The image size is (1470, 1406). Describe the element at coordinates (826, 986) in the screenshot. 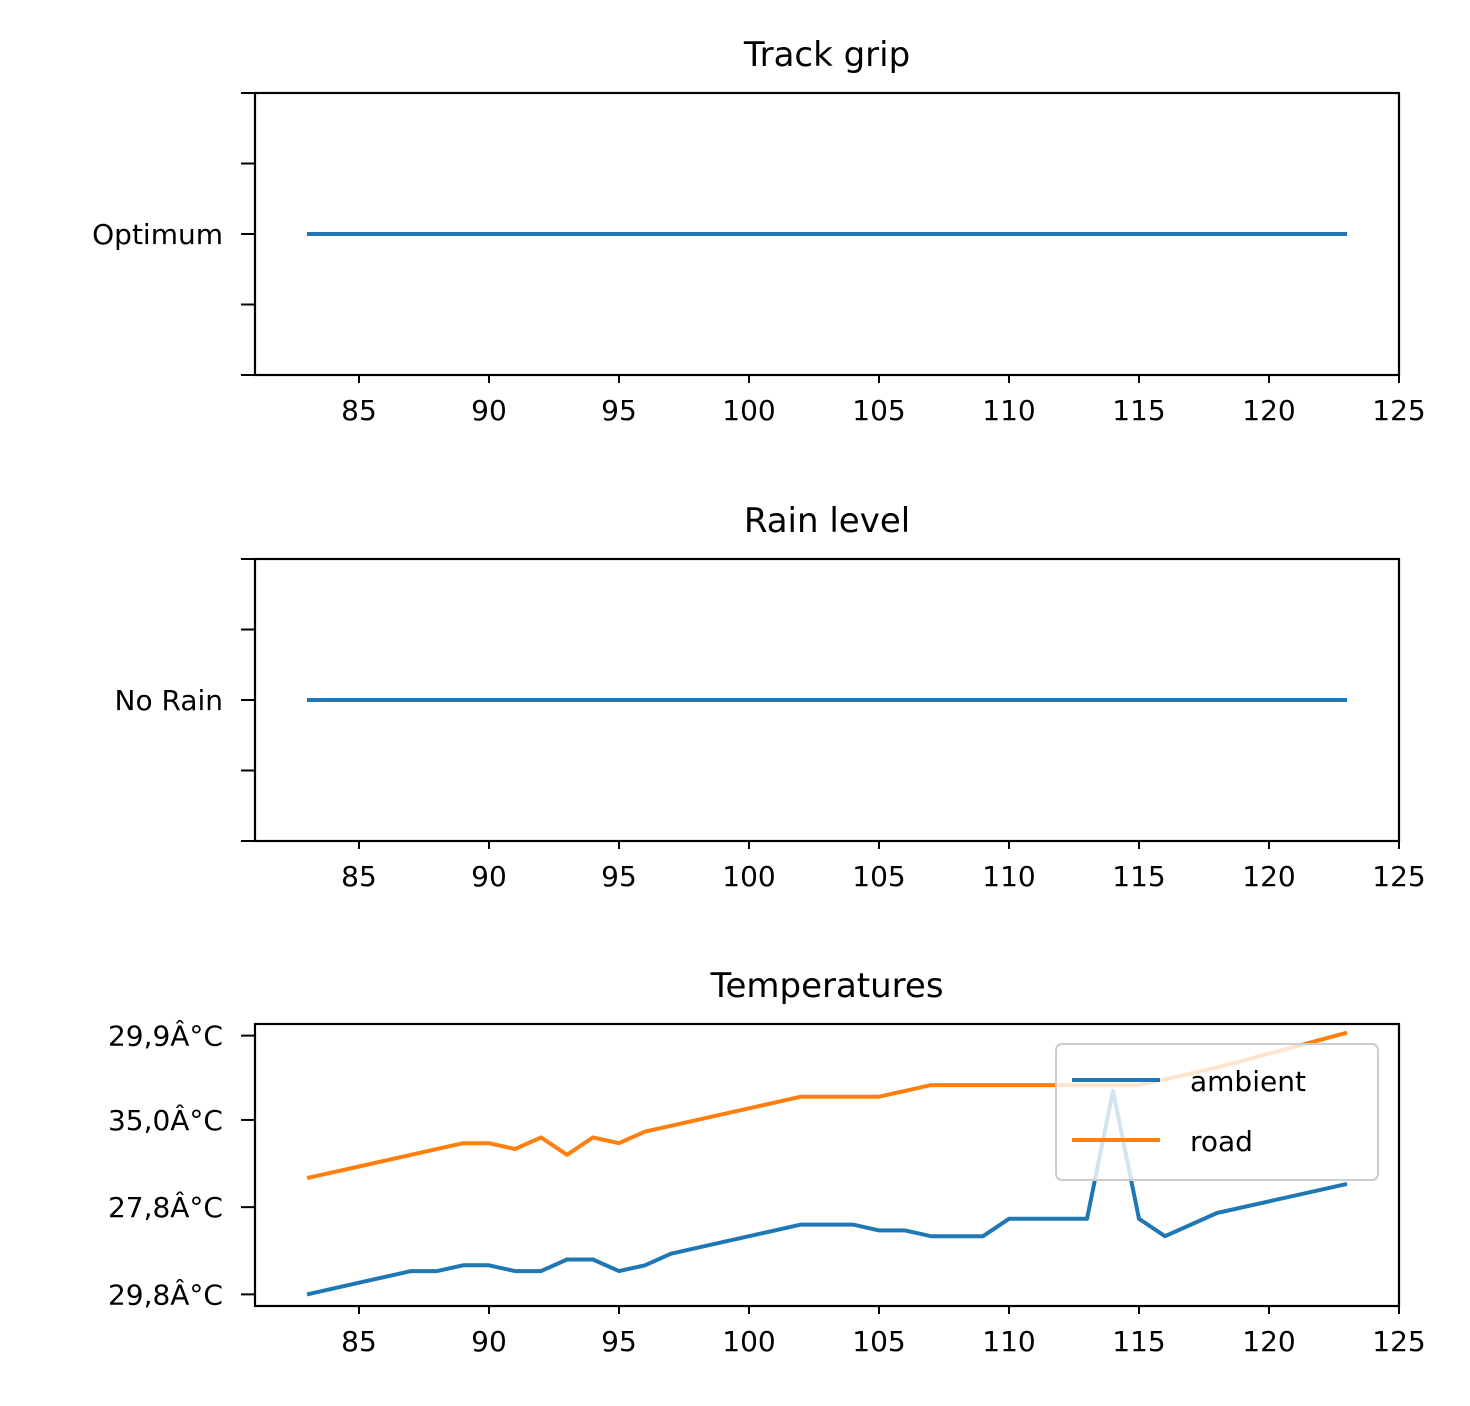

I see `subplot-title: Temperatures` at that location.